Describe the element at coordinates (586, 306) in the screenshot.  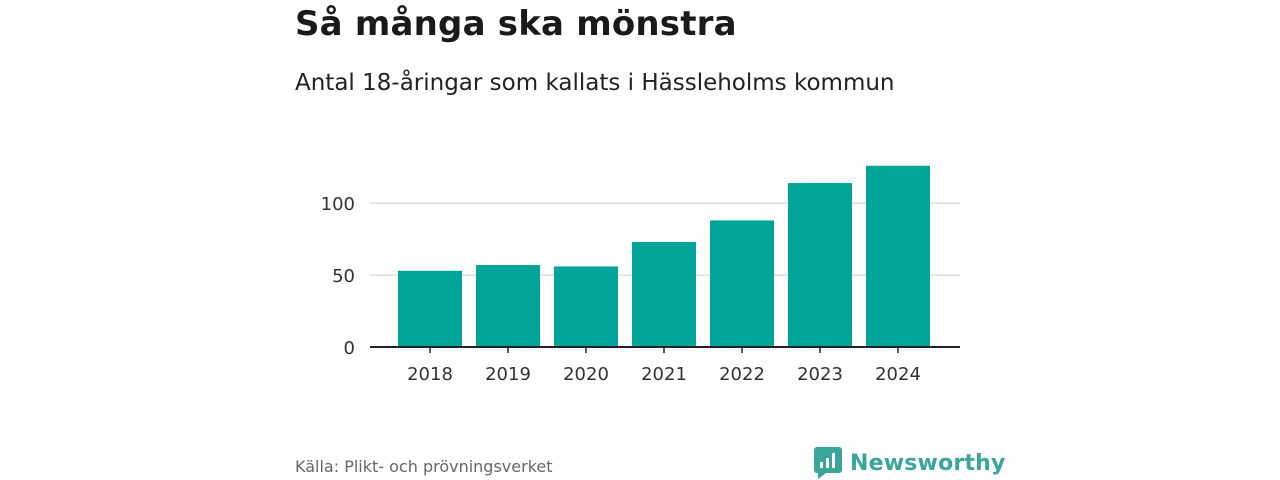
I see `bar-2020` at that location.